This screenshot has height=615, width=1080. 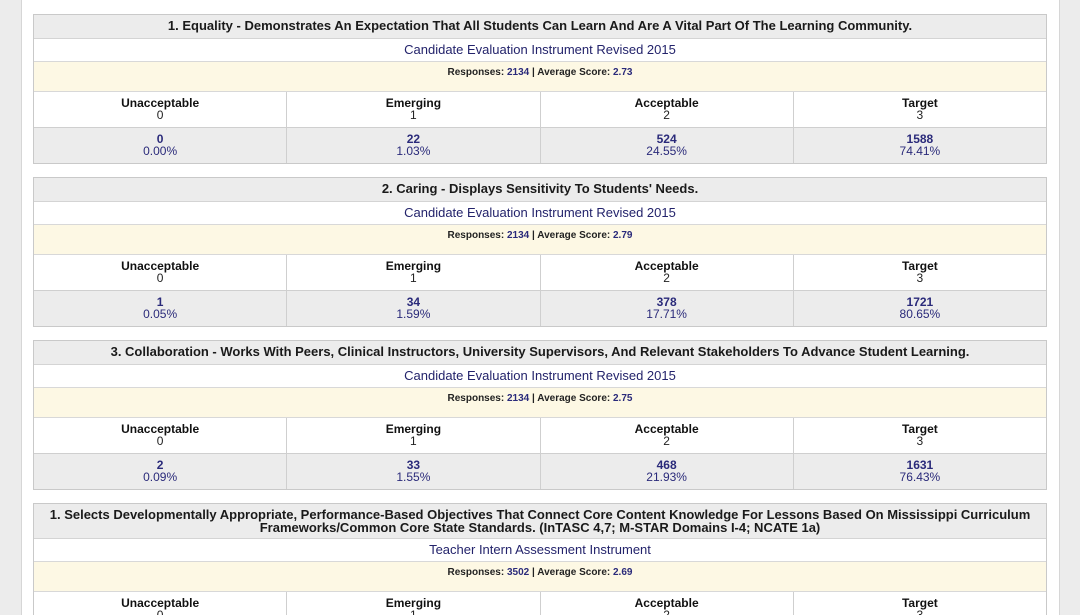 I want to click on rating-results-row: 2 0.09% 33 1.55% 468 21.93% 1631 76.43%, so click(x=540, y=471).